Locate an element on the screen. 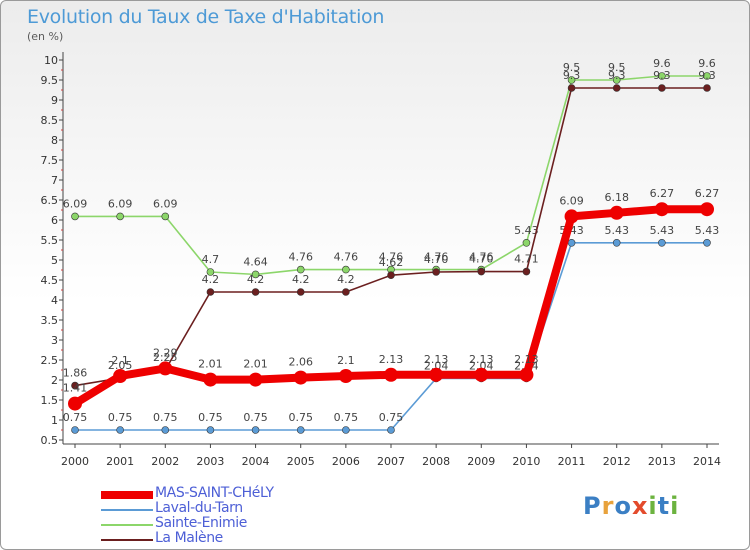  y-tick-label: 8.5 is located at coordinates (50, 120).